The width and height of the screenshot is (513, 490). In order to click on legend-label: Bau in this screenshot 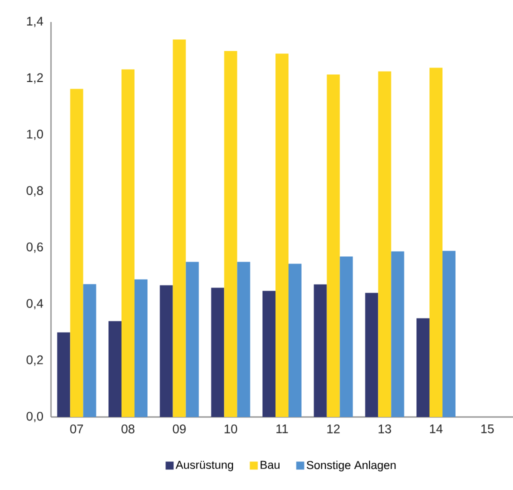, I will do `click(270, 464)`.